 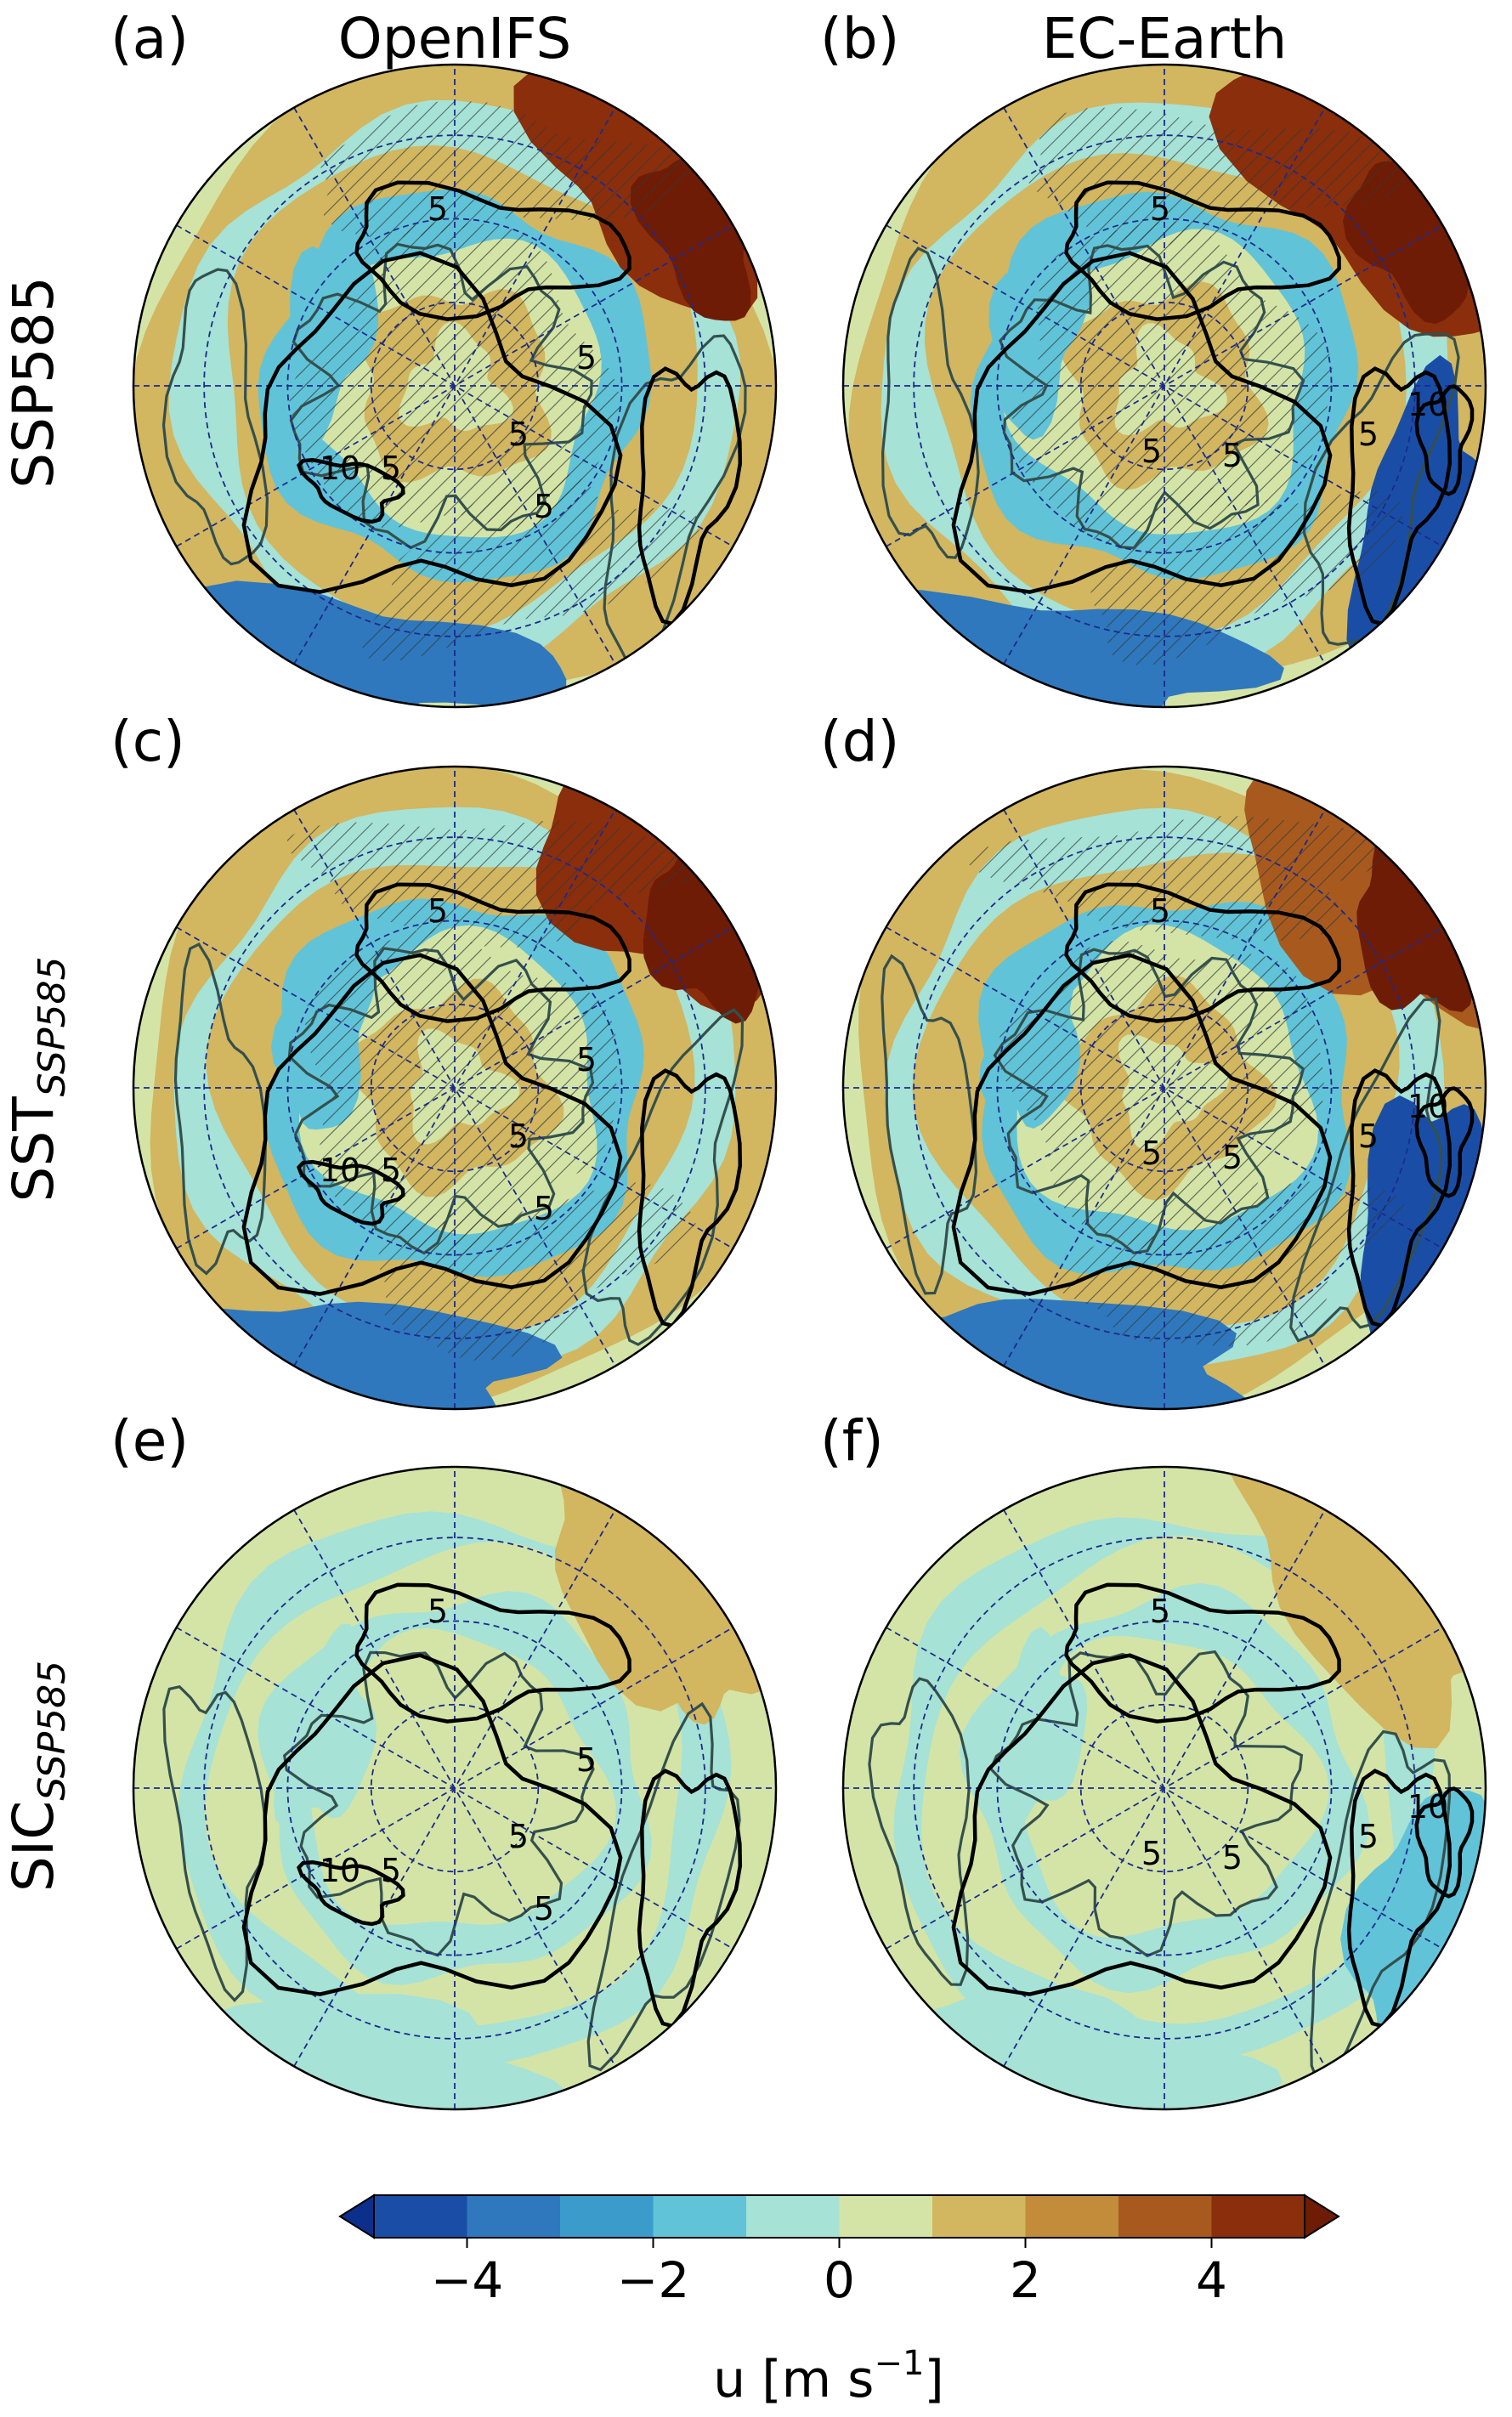 What do you see at coordinates (52, 1027) in the screenshot?
I see `row-title-sst-sub: SSP585` at bounding box center [52, 1027].